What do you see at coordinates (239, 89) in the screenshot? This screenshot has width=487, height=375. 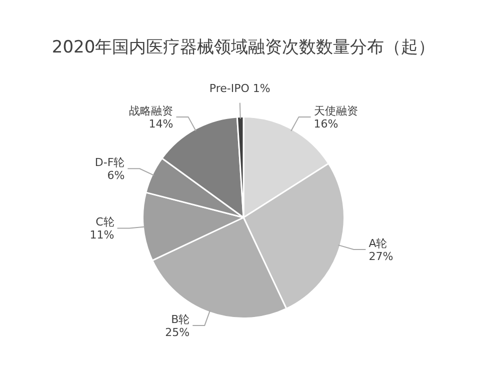 I see `slice-label: Pre-IPO 1%` at bounding box center [239, 89].